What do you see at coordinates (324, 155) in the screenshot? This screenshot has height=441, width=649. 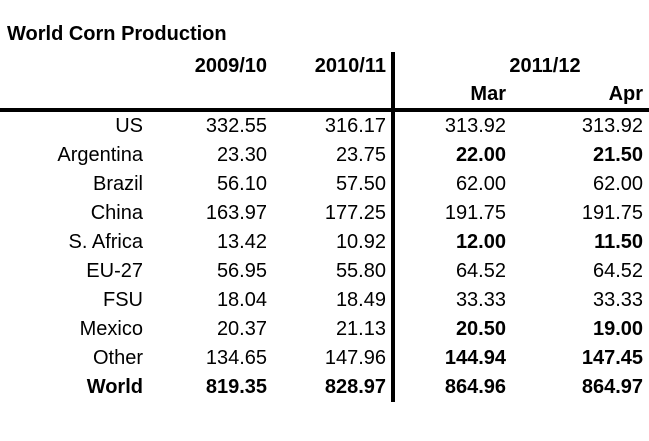 I see `table-row-argentina: Argentina 23.30 23.75 22.00 21.50` at bounding box center [324, 155].